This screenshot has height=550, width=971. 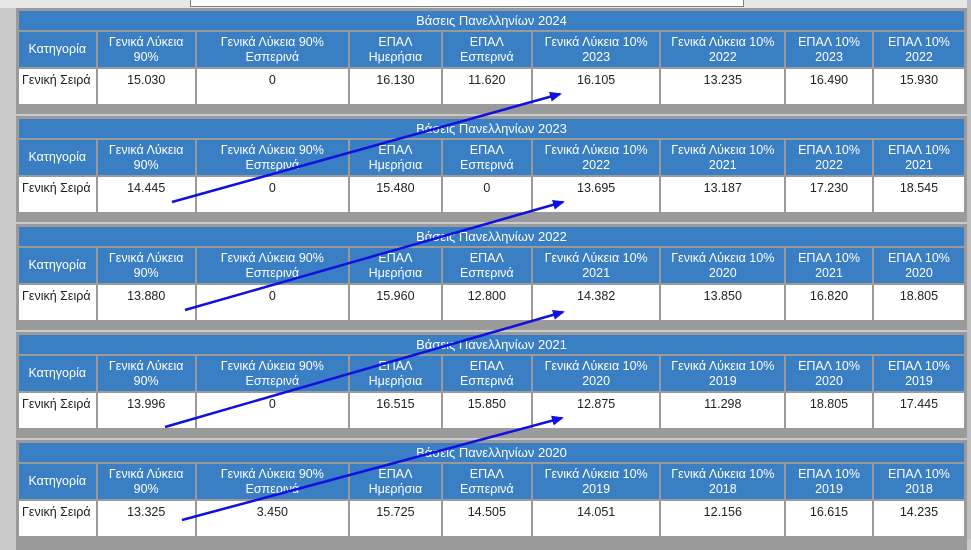 What do you see at coordinates (722, 188) in the screenshot?
I see `table-cell-value: 13.187` at bounding box center [722, 188].